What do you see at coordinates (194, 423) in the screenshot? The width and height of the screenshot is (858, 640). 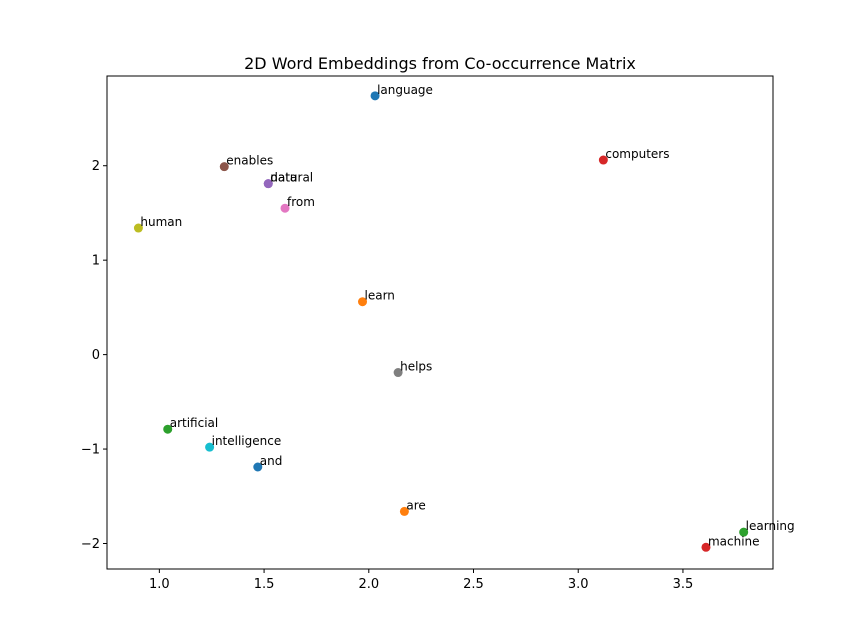 I see `point-label-artificial: artificial` at bounding box center [194, 423].